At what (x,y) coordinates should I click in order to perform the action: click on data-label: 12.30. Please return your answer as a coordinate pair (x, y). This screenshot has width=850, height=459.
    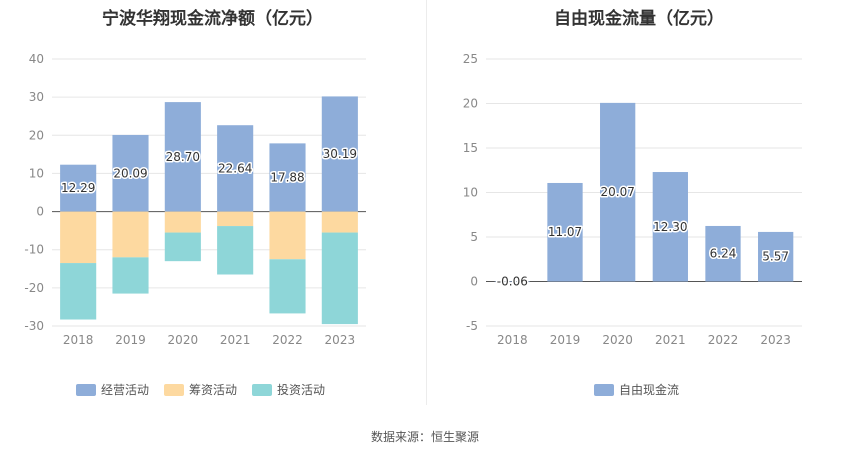
    Looking at the image, I should click on (670, 227).